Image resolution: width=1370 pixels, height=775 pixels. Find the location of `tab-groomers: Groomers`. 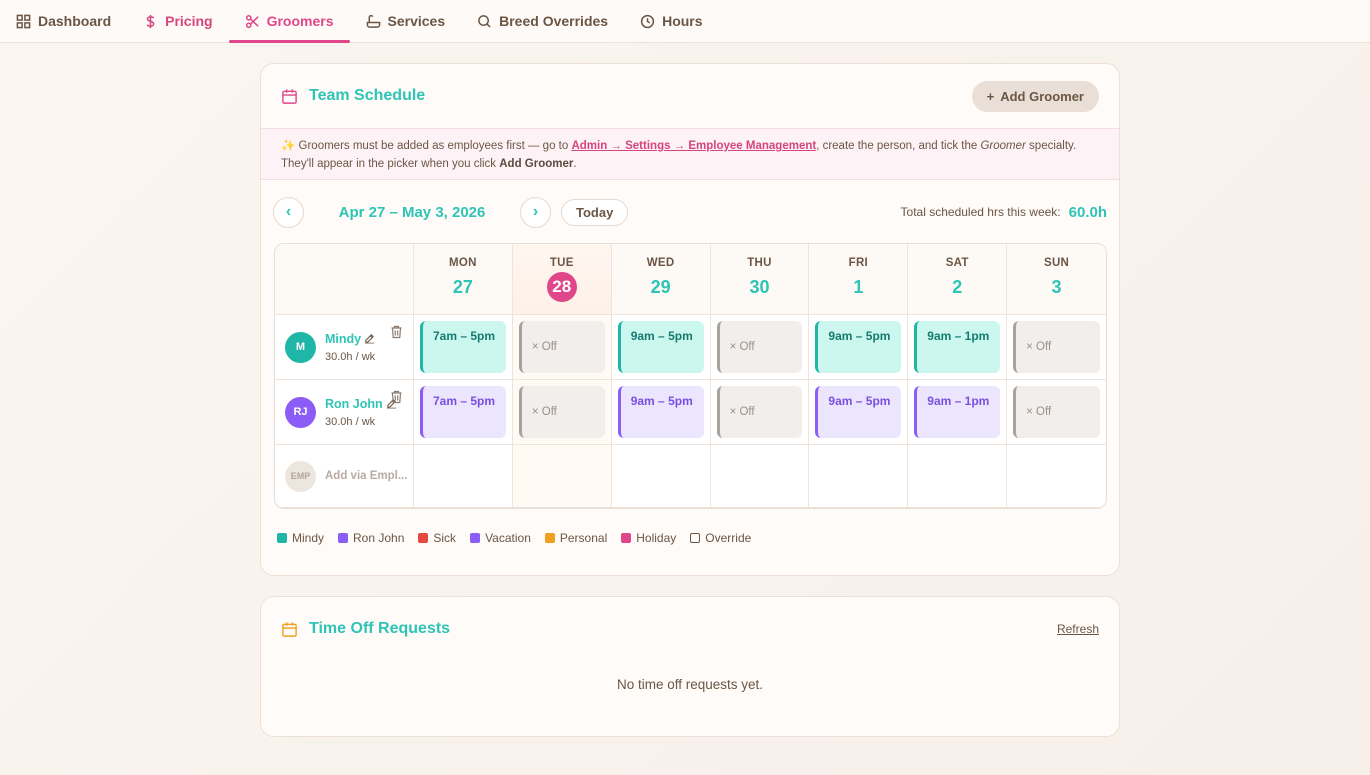

tab-groomers: Groomers is located at coordinates (289, 21).